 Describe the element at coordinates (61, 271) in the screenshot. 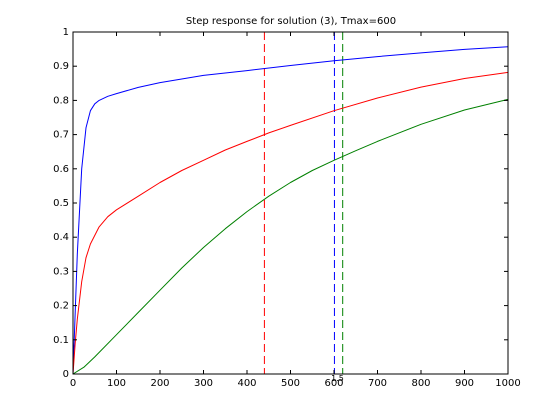

I see `y-tick-label: 0.3` at that location.